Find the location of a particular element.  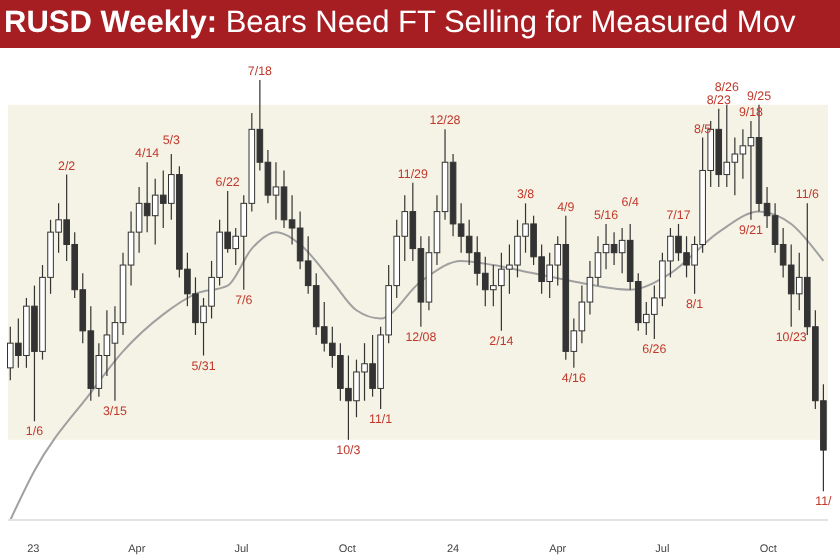

chart-title: RUSD Weekly: Bears Need FT Selling for Measured Mov is located at coordinates (420, 24).